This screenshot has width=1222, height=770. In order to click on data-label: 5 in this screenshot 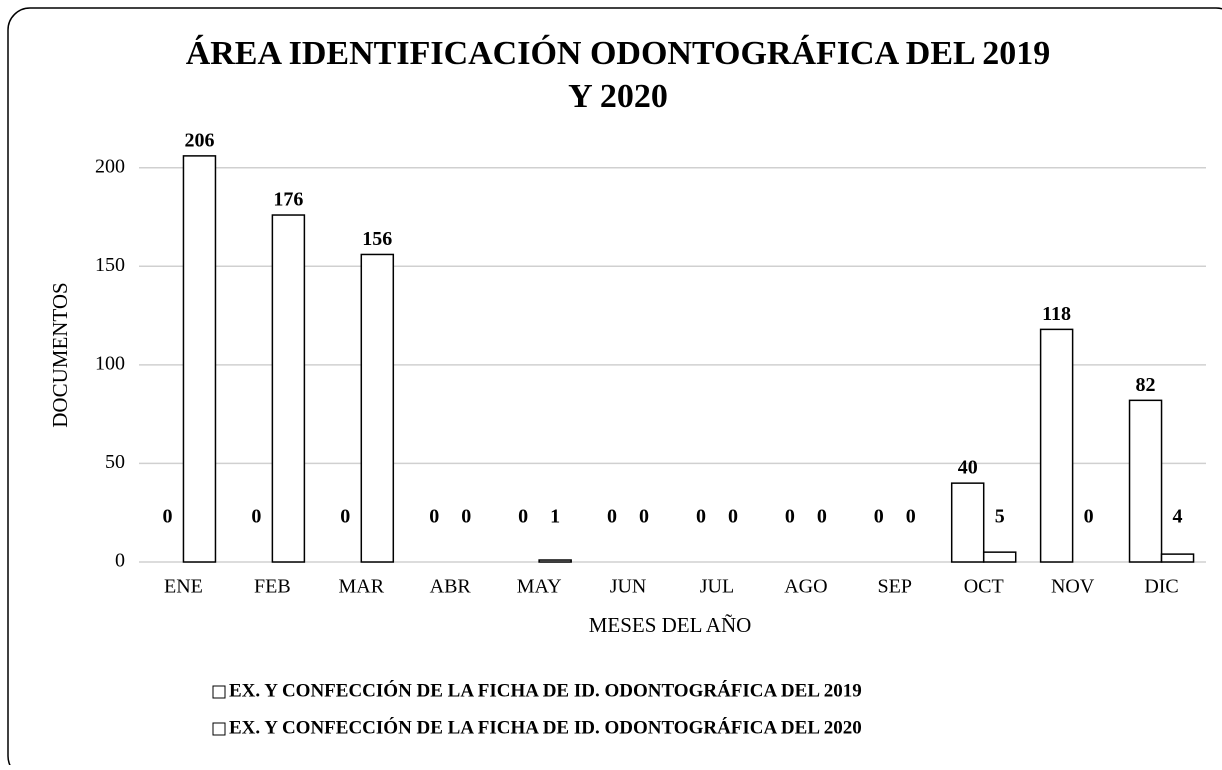, I will do `click(1000, 517)`.